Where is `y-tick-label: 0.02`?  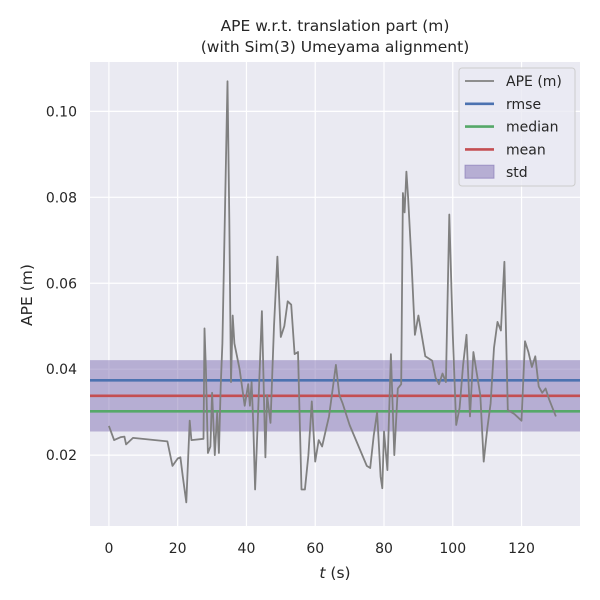 y-tick-label: 0.02 is located at coordinates (61, 456).